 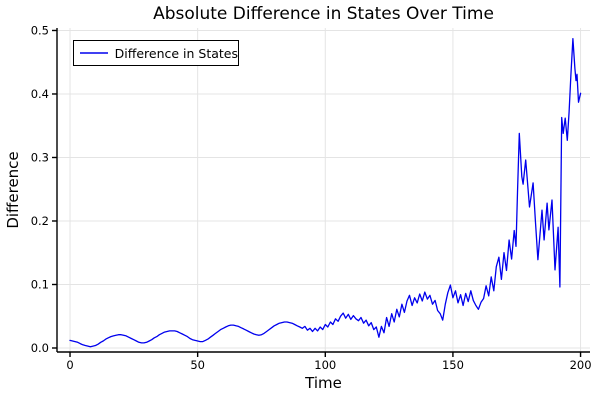 What do you see at coordinates (176, 53) in the screenshot?
I see `legend-label: Difference in States` at bounding box center [176, 53].